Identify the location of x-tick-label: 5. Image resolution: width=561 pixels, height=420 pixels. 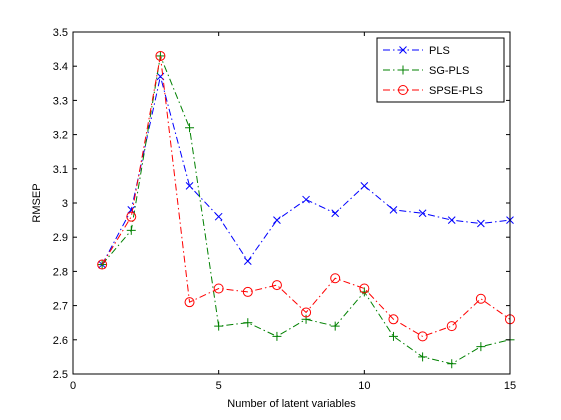
(219, 386).